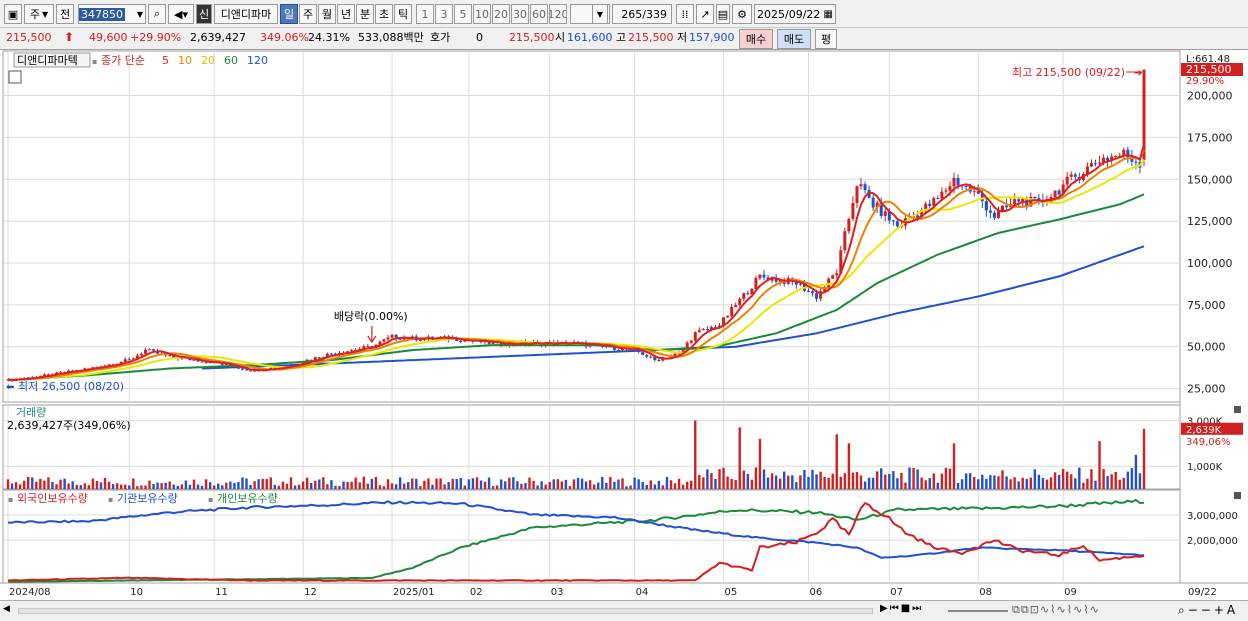  I want to click on market-label: 주, so click(34, 14).